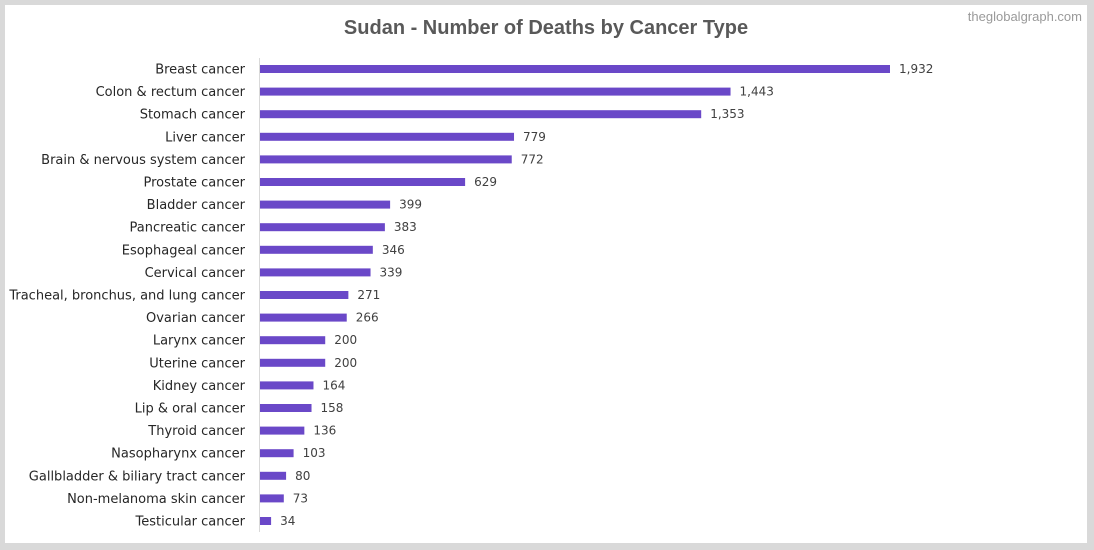  I want to click on category-label: Ovarian cancer, so click(196, 318).